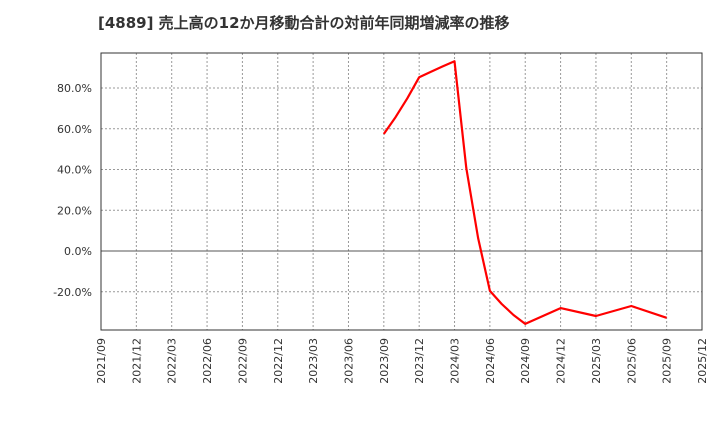  What do you see at coordinates (561, 361) in the screenshot?
I see `x-tick-label: 2024/12` at bounding box center [561, 361].